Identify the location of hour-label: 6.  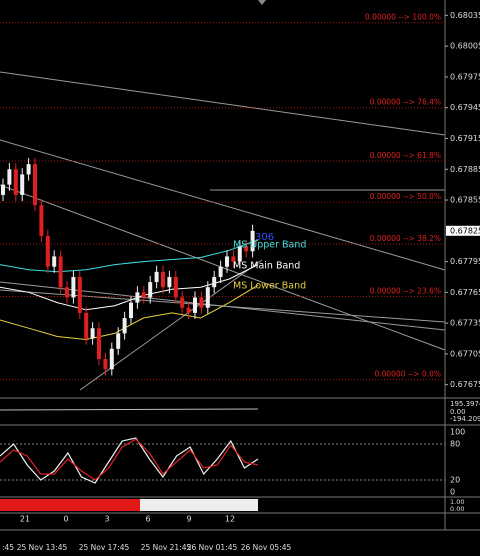
(147, 519).